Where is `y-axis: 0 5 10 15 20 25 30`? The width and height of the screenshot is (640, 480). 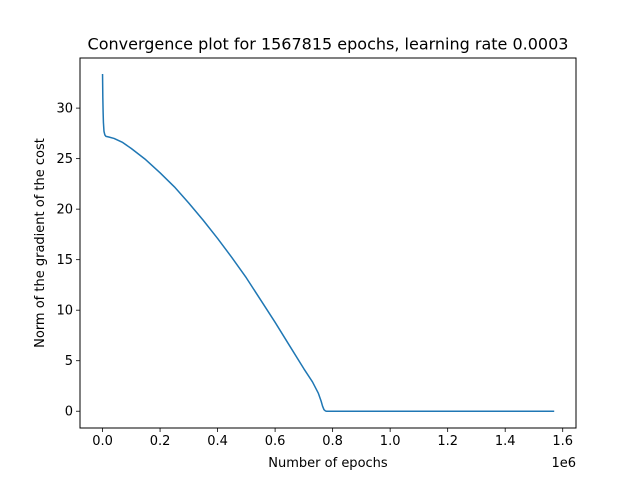 y-axis: 0 5 10 15 20 25 30 is located at coordinates (68, 261).